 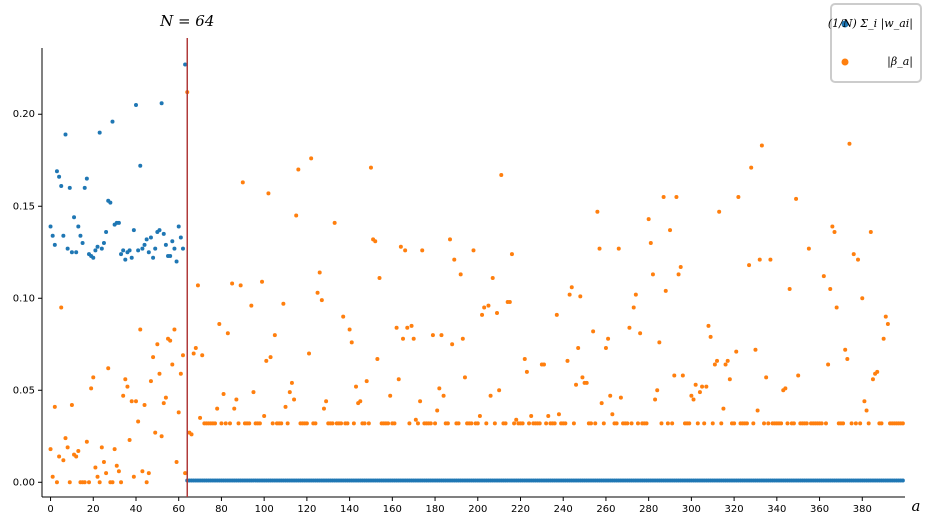 I want to click on legend-label: |β_a|, so click(x=900, y=62).